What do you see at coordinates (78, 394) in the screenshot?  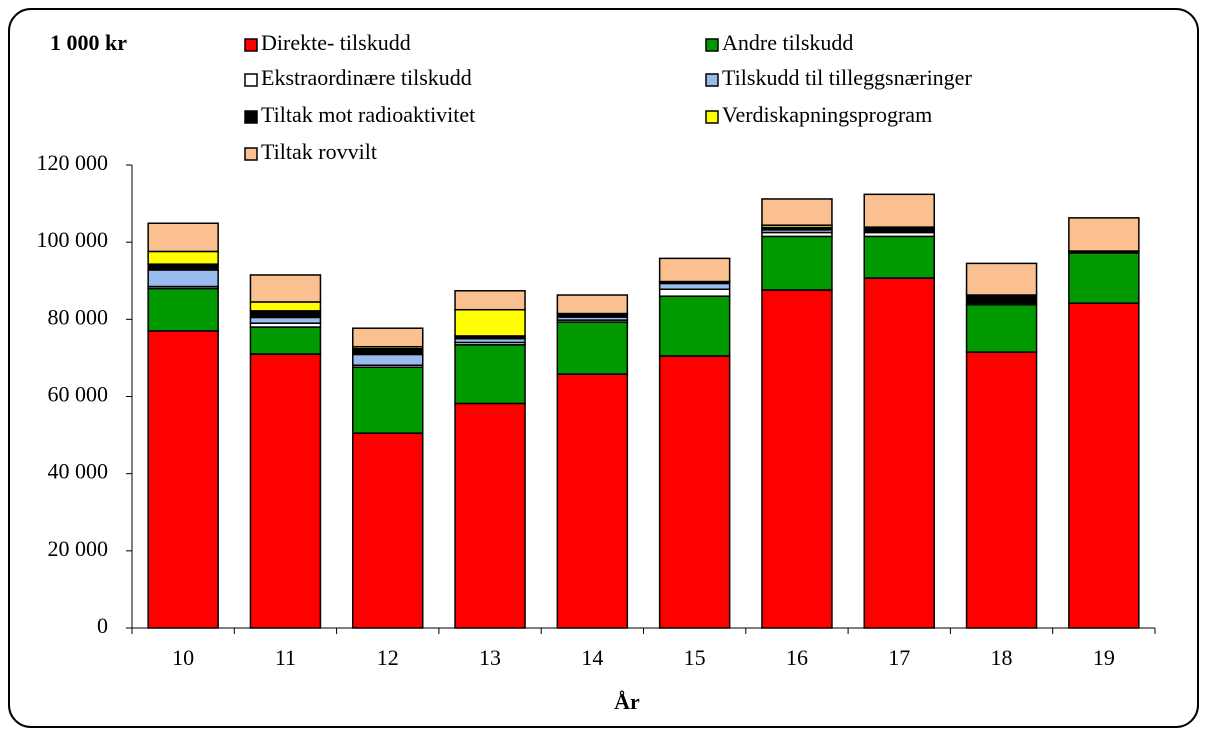 I see `y-tick-label: 60 000` at bounding box center [78, 394].